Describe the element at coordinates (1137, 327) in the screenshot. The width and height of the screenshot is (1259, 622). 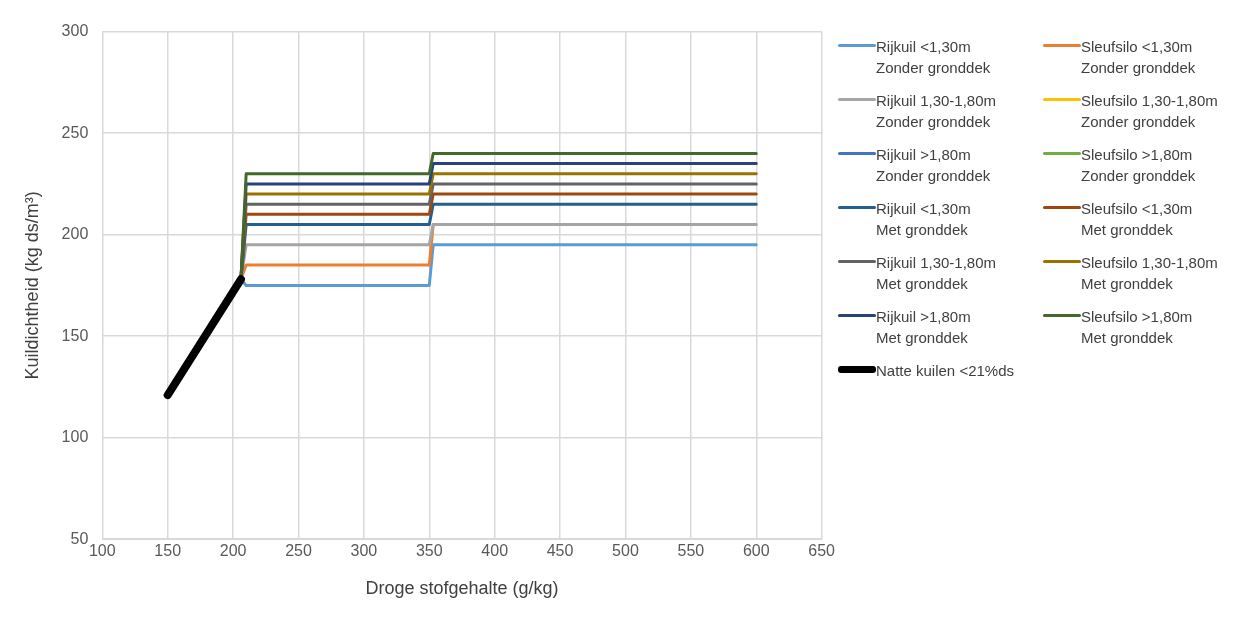
I see `legend-label: Sleufsilo >1,80m Met gronddek` at that location.